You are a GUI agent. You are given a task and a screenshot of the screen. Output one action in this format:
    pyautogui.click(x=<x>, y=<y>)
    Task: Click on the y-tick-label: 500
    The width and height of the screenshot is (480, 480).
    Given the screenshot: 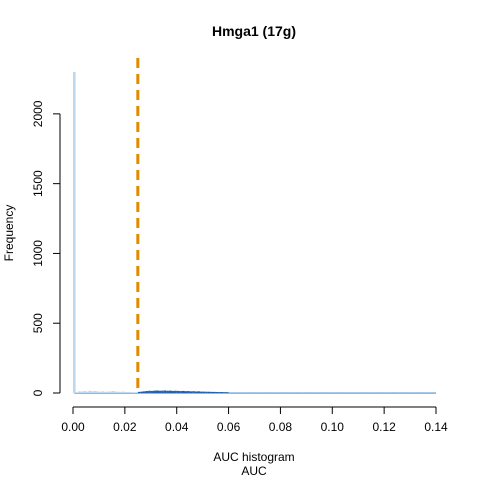 What is the action you would take?
    pyautogui.click(x=38, y=323)
    